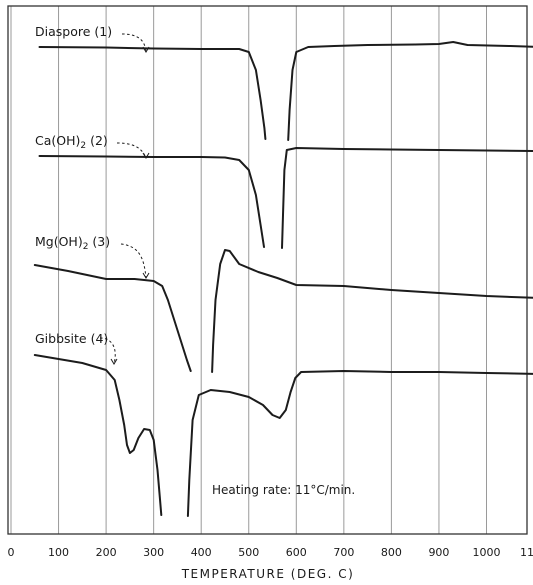 The image size is (533, 585). I want to click on series-4-curve-segment, so click(98, 435).